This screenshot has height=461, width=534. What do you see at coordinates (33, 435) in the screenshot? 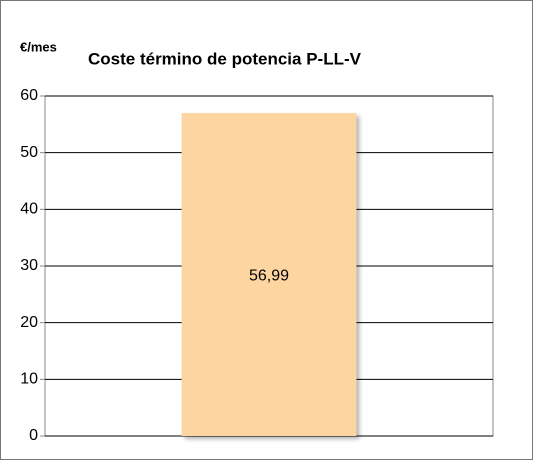
I see `y-tick-label: 0` at bounding box center [33, 435].